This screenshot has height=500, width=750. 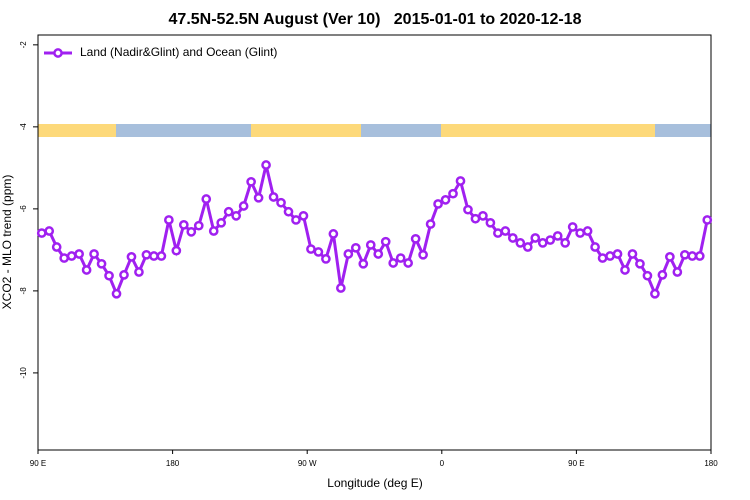 I want to click on x-axis-label: Longitude (deg E), so click(x=374, y=483).